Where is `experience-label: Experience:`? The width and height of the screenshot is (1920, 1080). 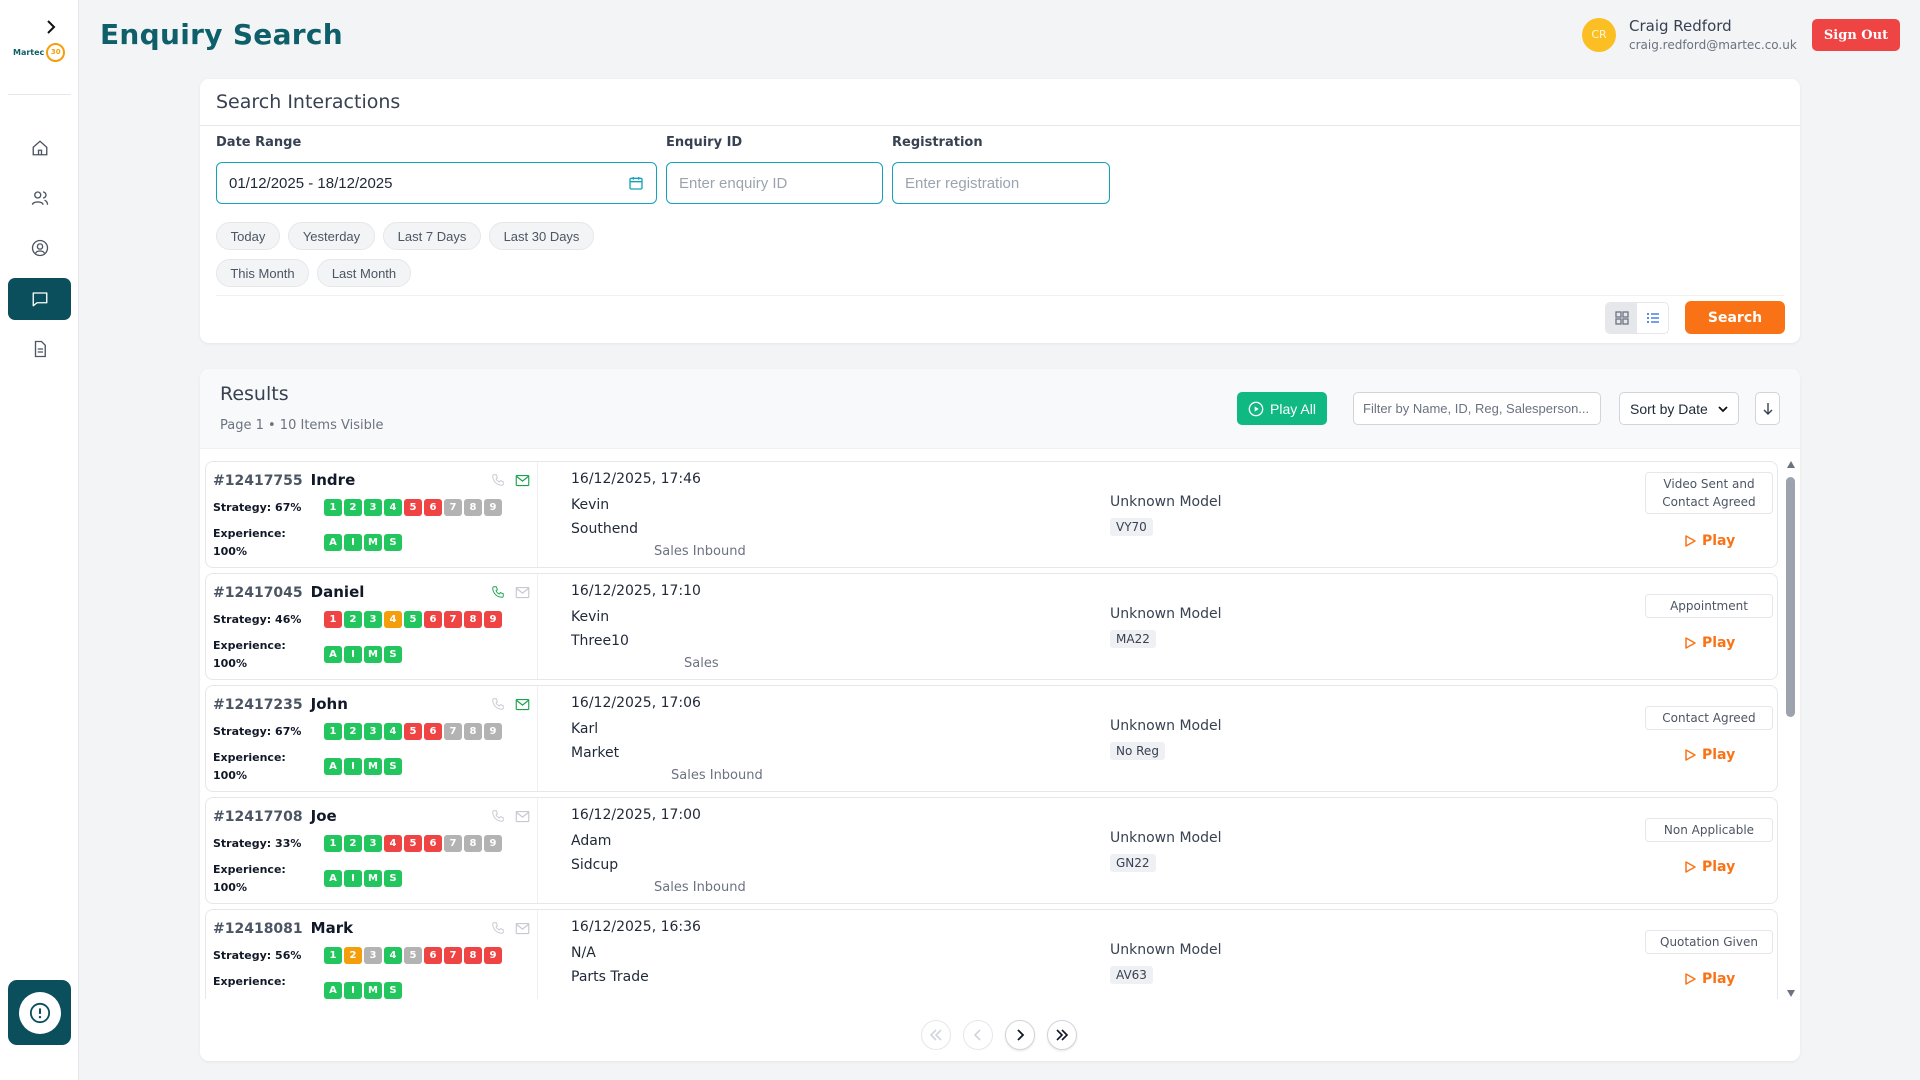 experience-label: Experience: is located at coordinates (249, 869).